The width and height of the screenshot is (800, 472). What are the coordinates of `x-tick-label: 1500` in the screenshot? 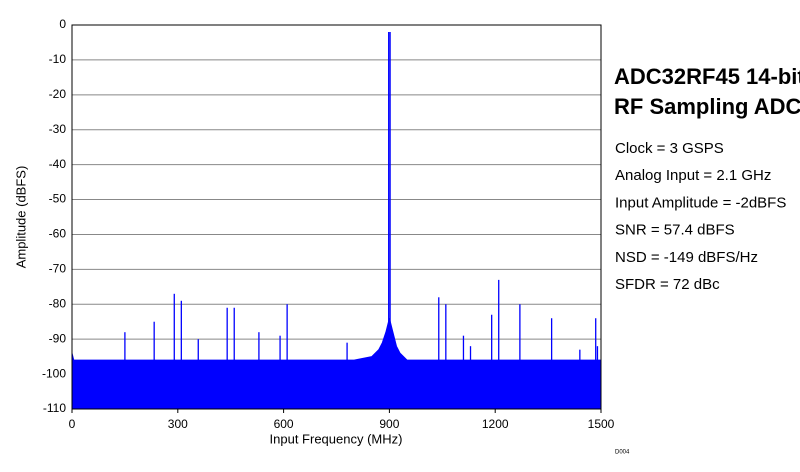 It's located at (601, 424).